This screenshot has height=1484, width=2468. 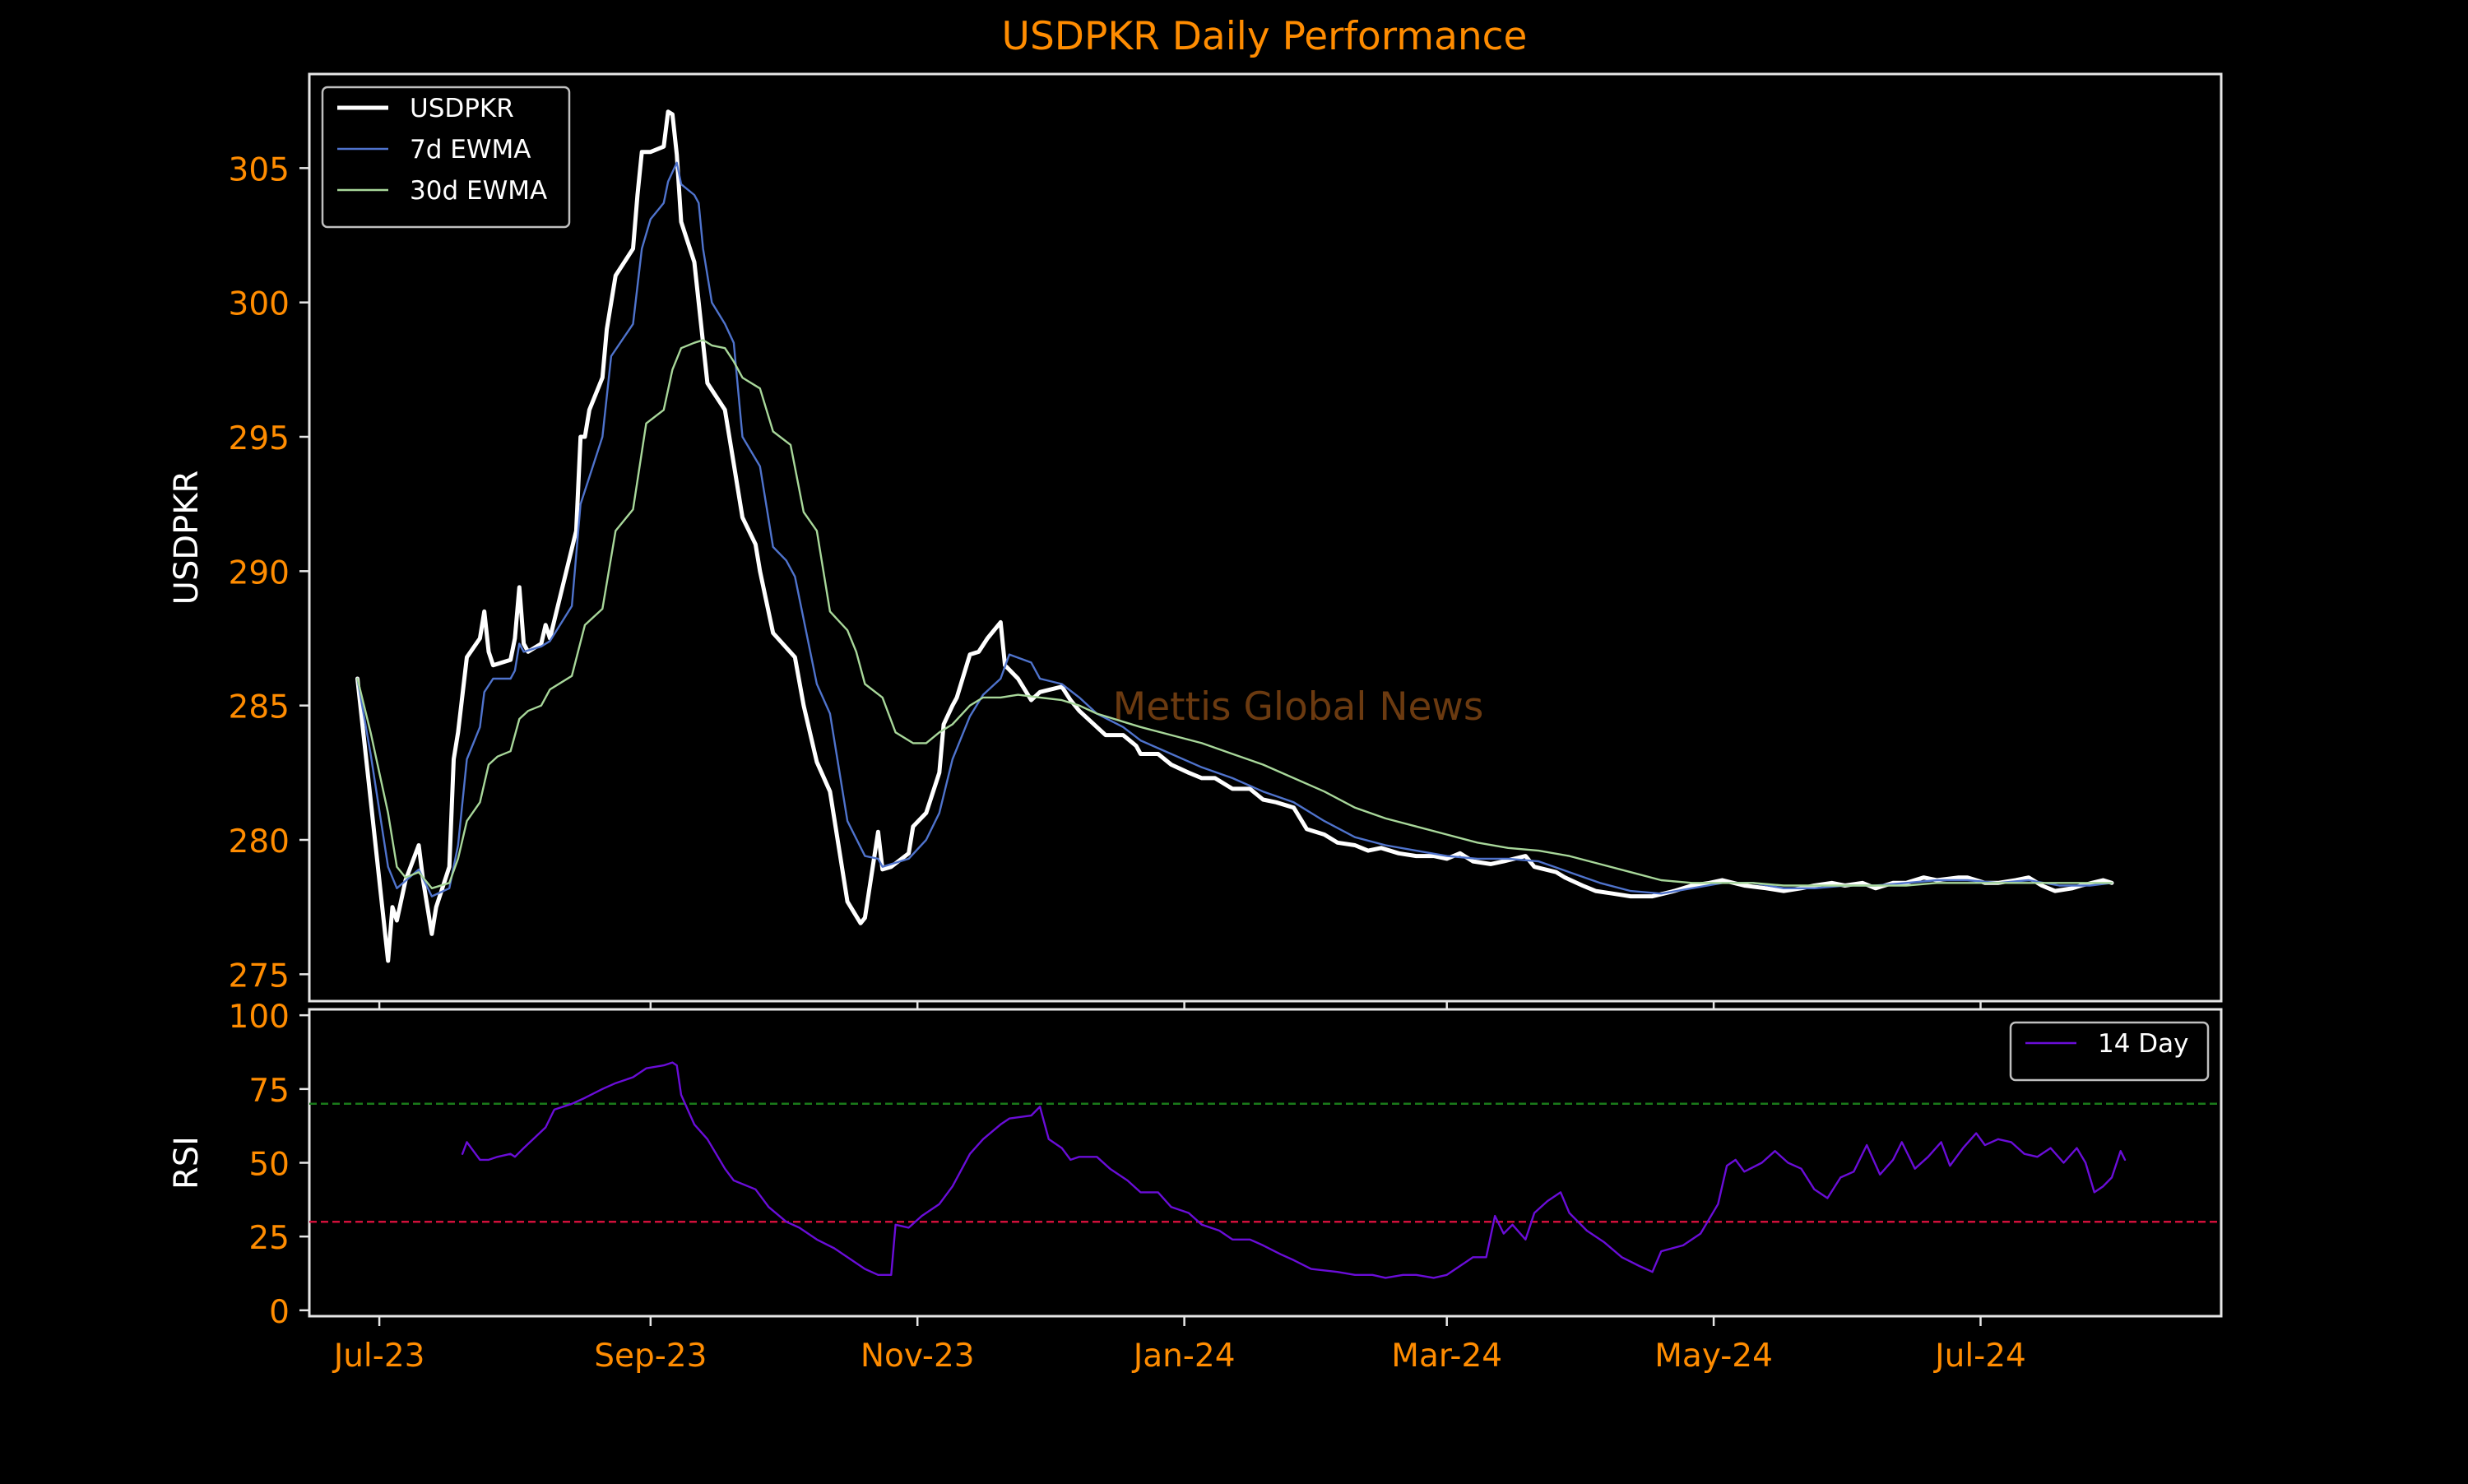 I want to click on x-tick-label: Jul-23, so click(x=378, y=1356).